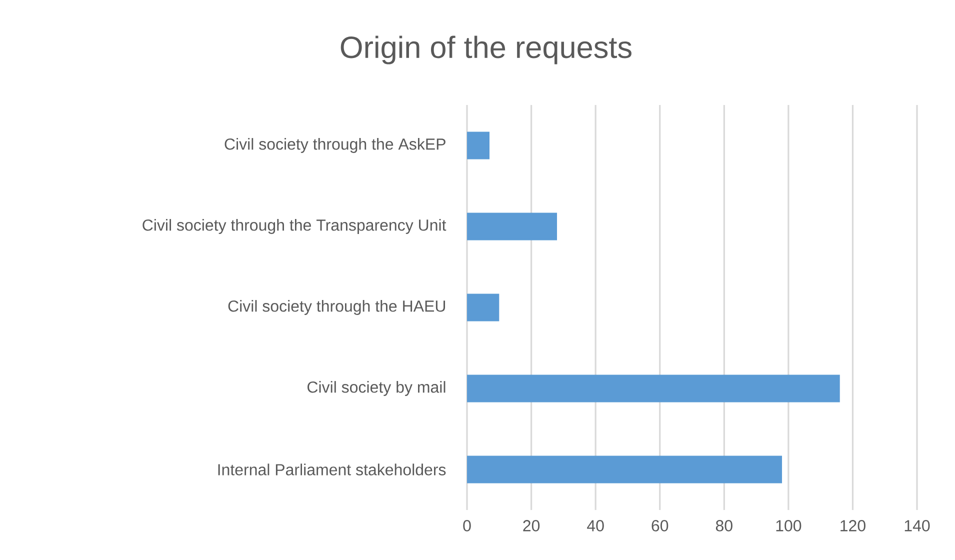  I want to click on y-tick-label: Civil society by mail, so click(377, 388).